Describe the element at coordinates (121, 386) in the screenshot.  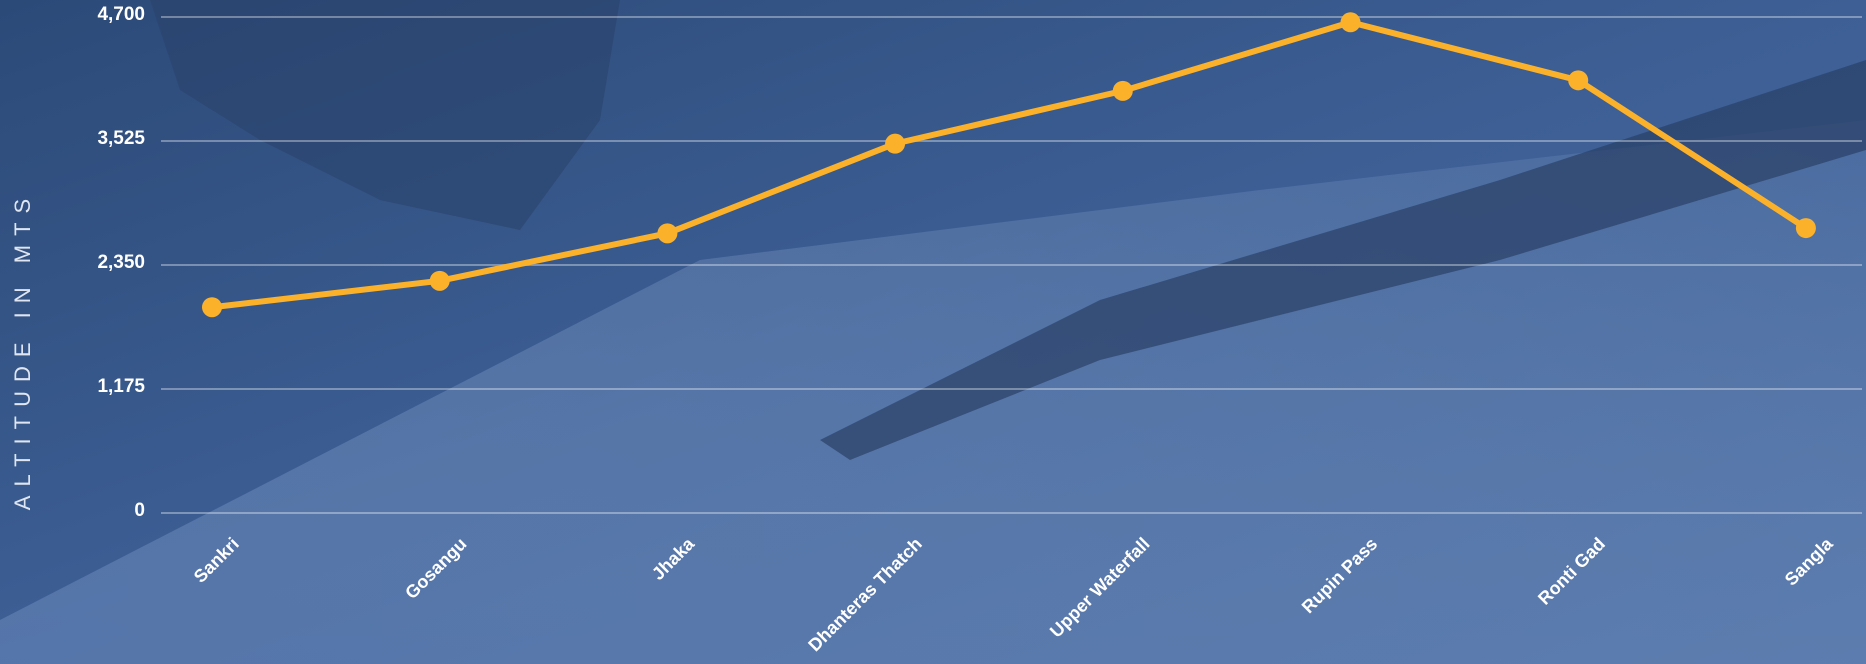
I see `y-tick-label: 1,175` at that location.